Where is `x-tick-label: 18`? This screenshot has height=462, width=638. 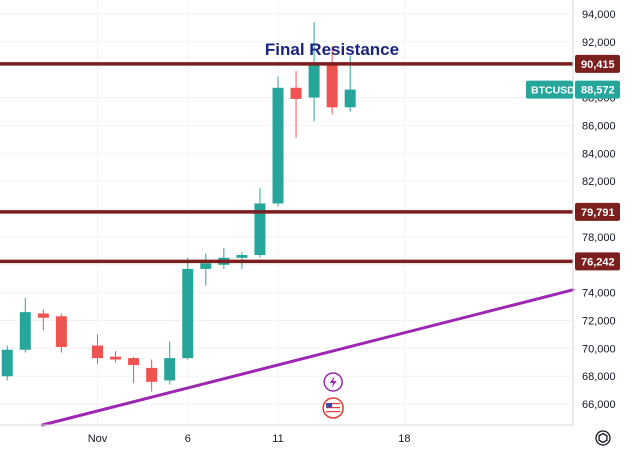
x-tick-label: 18 is located at coordinates (404, 439).